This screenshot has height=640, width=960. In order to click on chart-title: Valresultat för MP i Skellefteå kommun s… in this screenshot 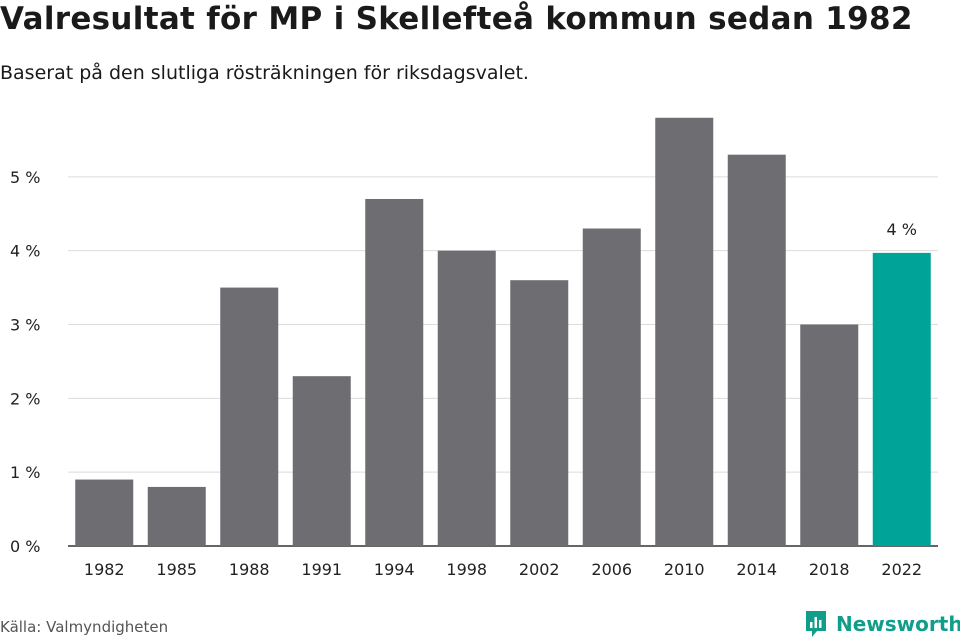, I will do `click(456, 19)`.